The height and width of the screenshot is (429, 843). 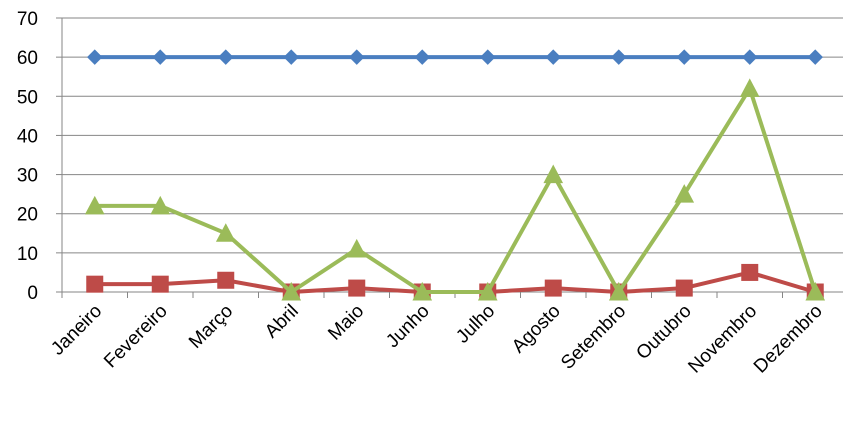 I want to click on x-tick-label: Abril, so click(x=282, y=322).